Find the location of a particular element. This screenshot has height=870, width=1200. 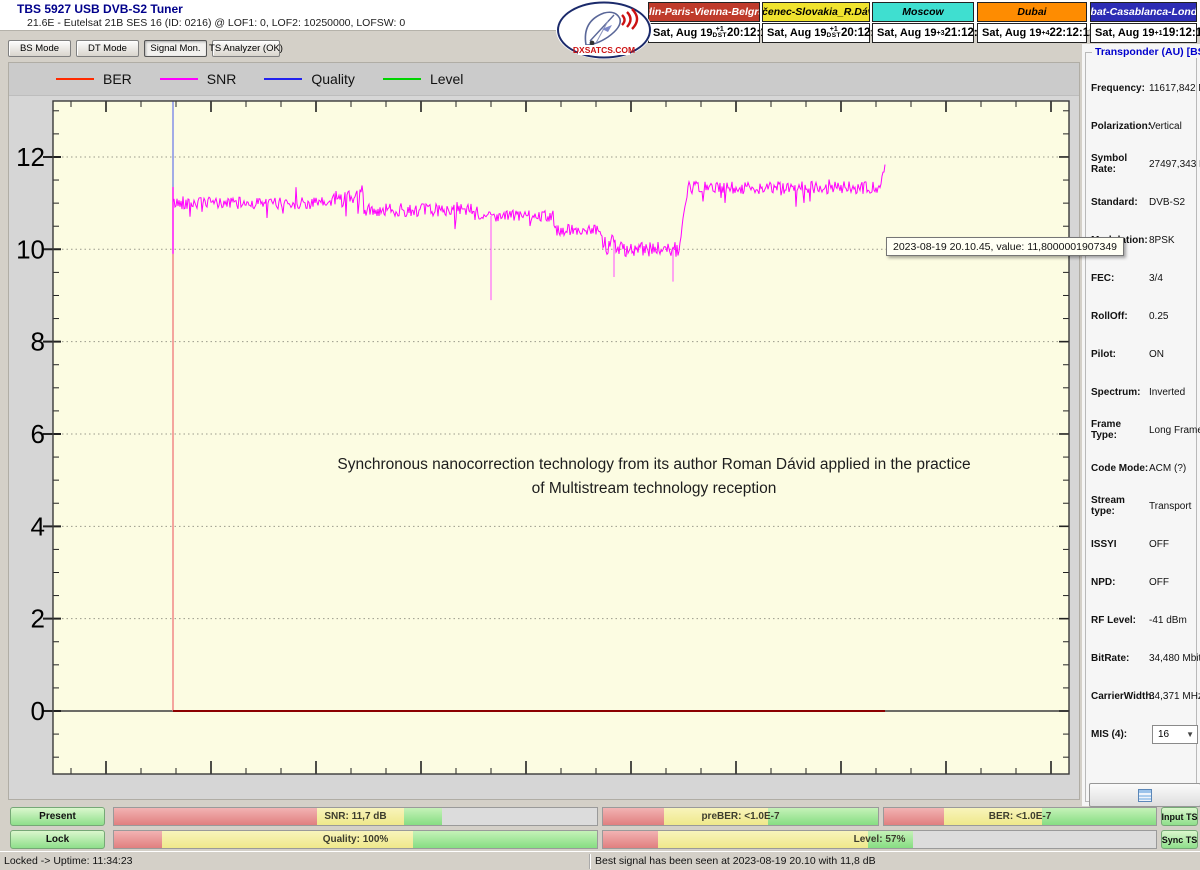

bar-label: BER: <1.0E-7 is located at coordinates (1020, 816).